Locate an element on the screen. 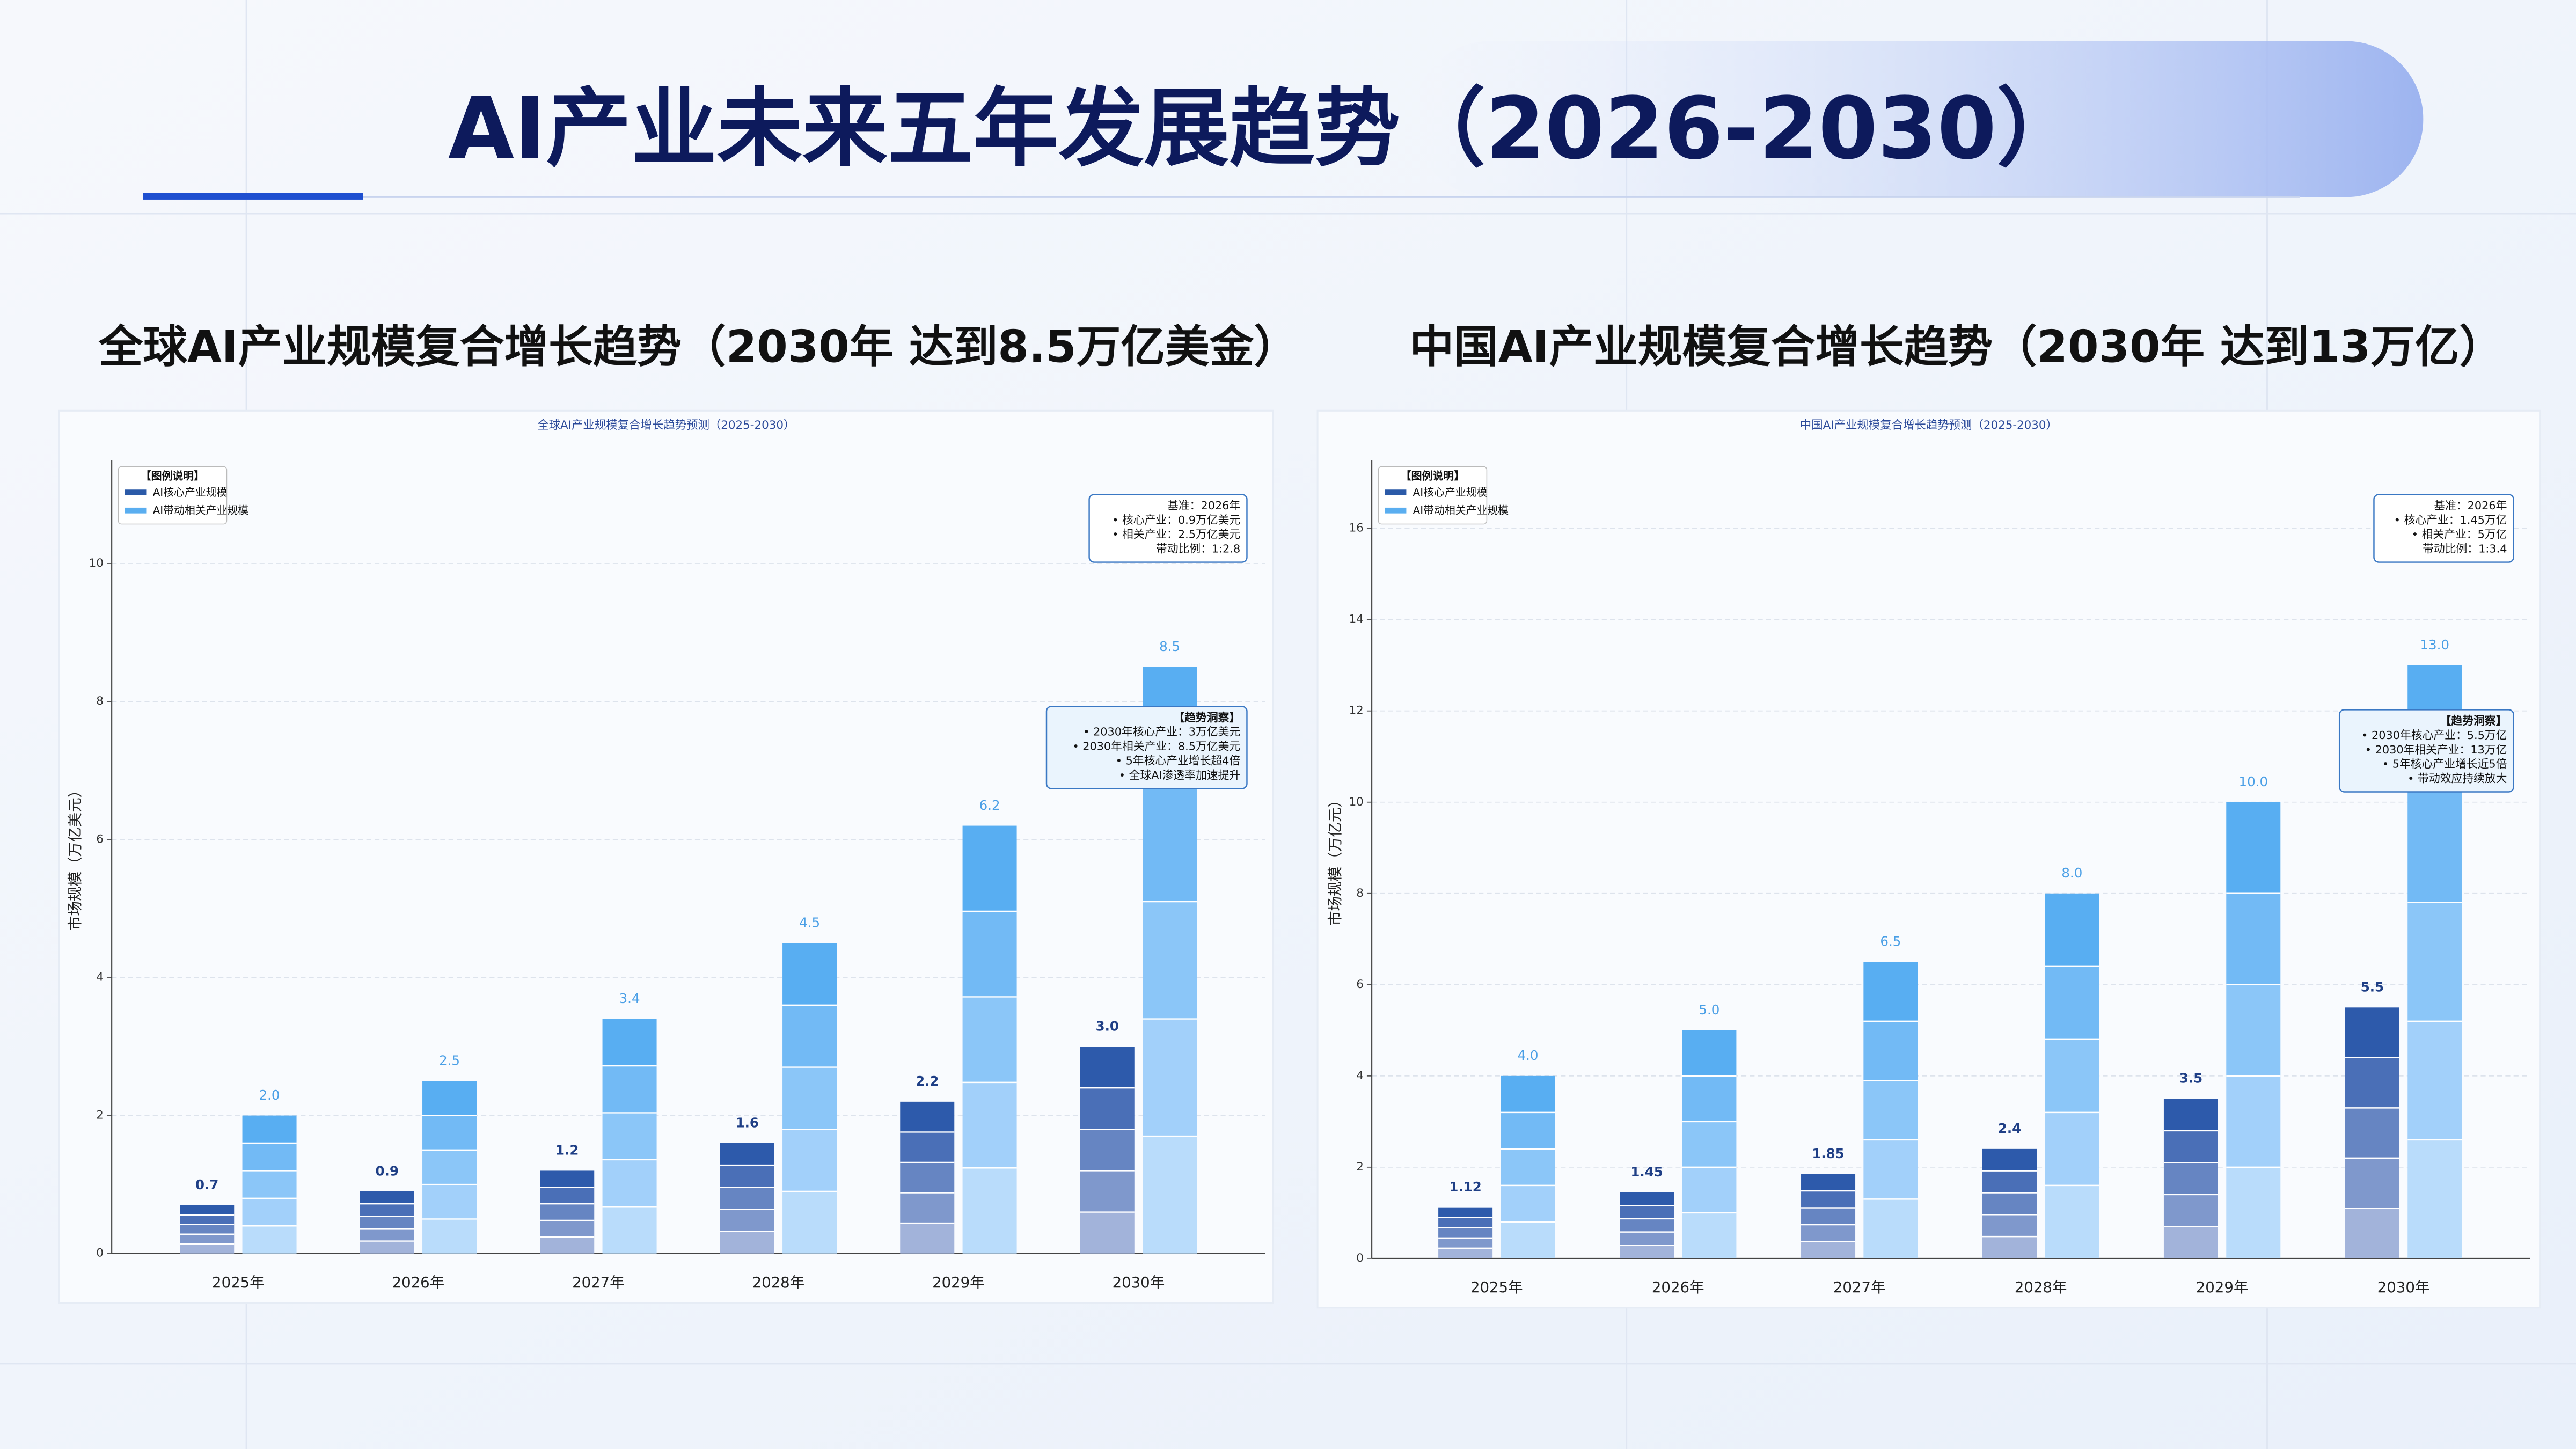 Image resolution: width=2576 pixels, height=1449 pixels. chart-title: 中国AI产业规模复合增长趋势预测（2025-2030） is located at coordinates (1929, 425).